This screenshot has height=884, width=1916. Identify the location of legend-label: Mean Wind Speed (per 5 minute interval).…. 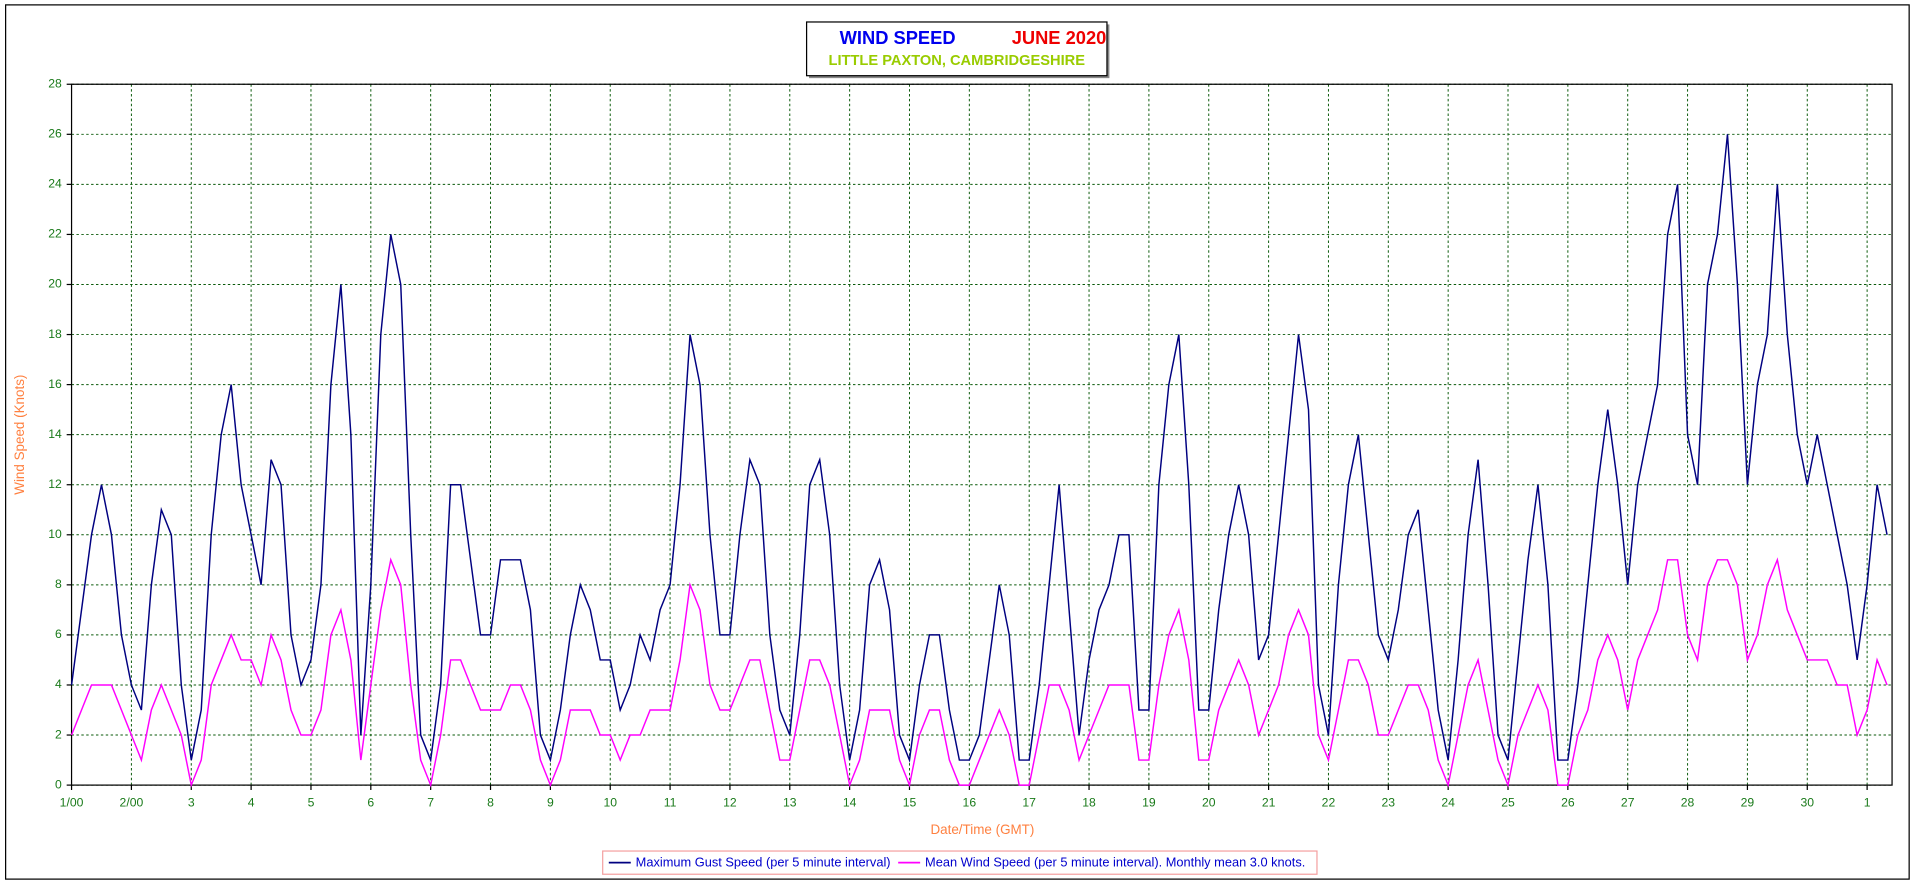
(1115, 862).